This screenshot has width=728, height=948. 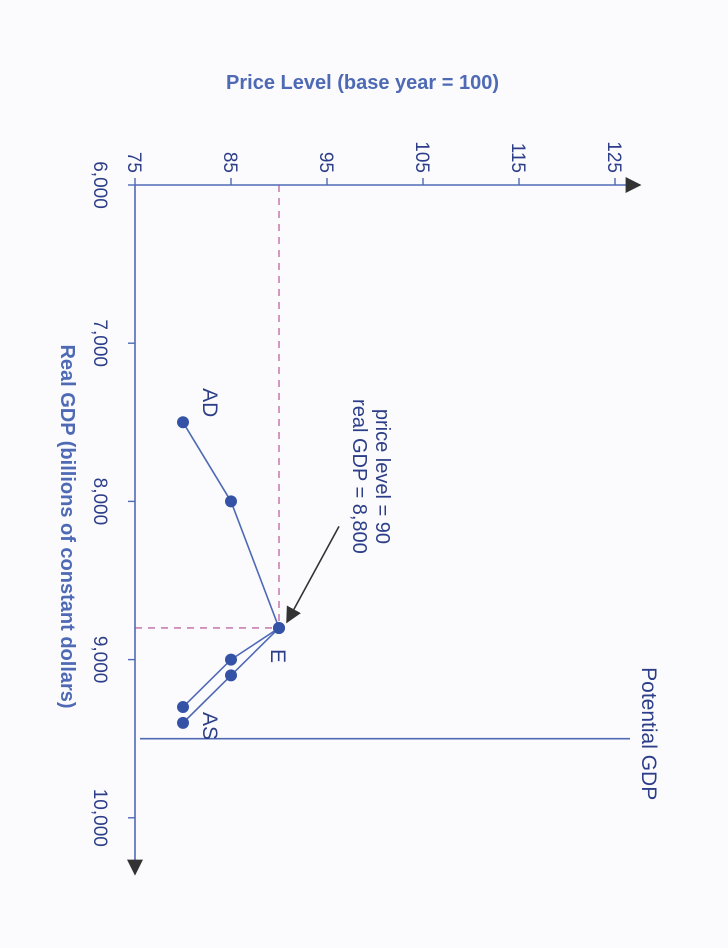 I want to click on annotation-line-2: real GDP = 8,800, so click(x=359, y=476).